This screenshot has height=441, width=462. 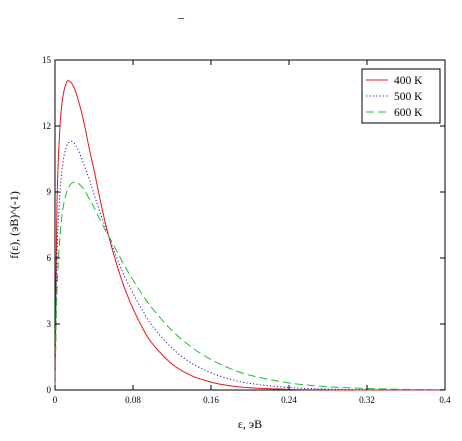 What do you see at coordinates (49, 192) in the screenshot?
I see `y-tick-label: 9` at bounding box center [49, 192].